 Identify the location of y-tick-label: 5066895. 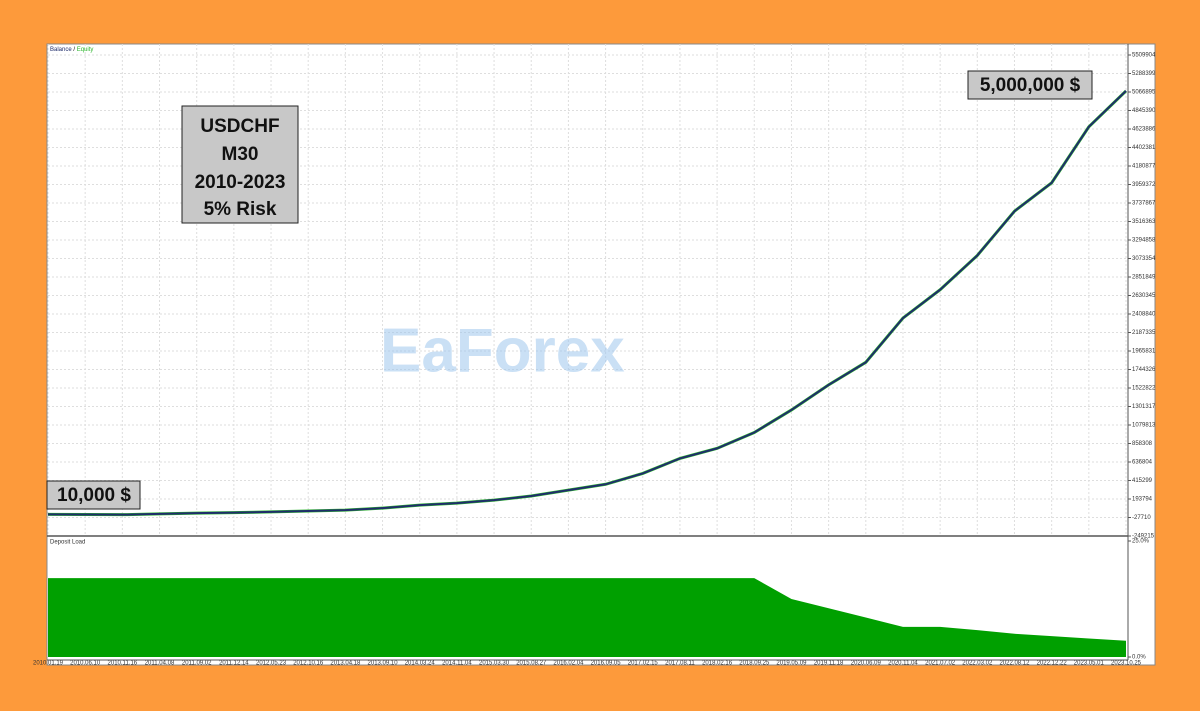
(1144, 93).